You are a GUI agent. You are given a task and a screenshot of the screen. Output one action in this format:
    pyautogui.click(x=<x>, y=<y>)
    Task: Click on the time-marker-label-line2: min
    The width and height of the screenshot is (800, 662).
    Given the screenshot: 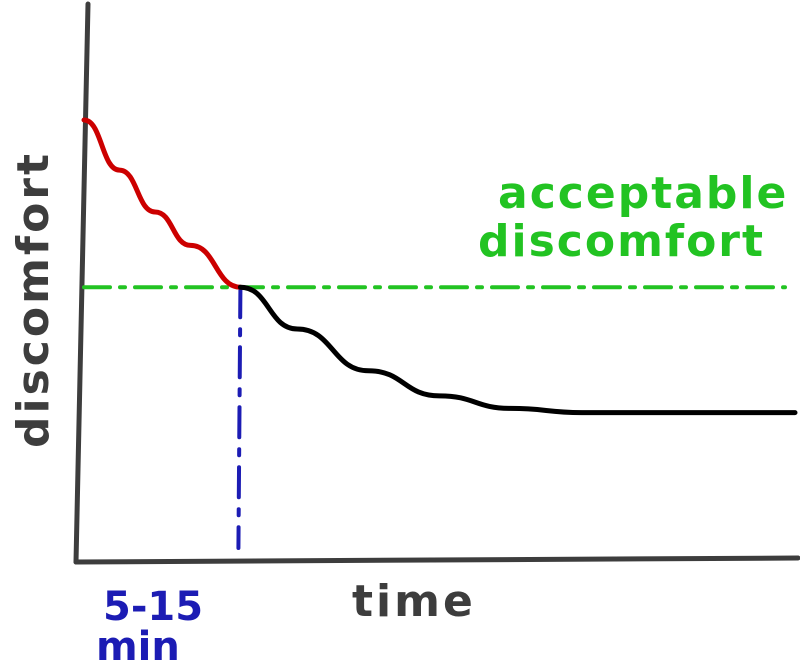 What is the action you would take?
    pyautogui.click(x=138, y=643)
    